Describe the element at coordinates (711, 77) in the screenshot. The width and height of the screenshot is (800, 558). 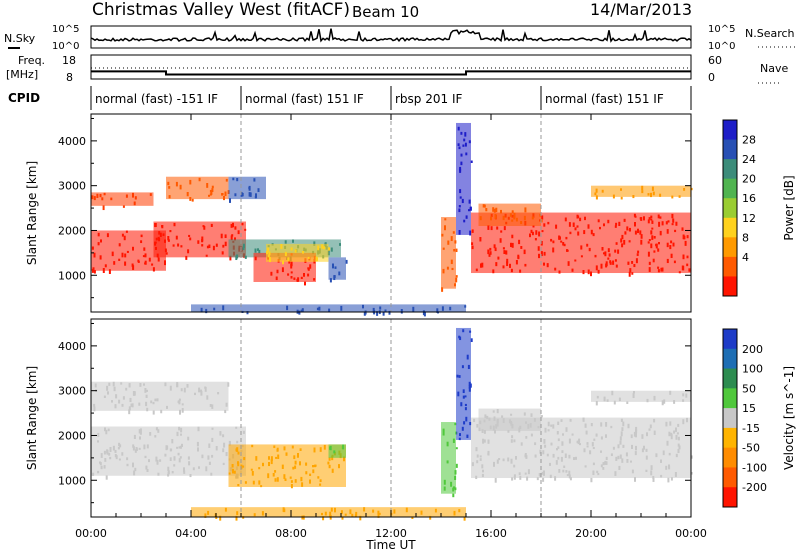
I see `nave-tick-low: 0` at that location.